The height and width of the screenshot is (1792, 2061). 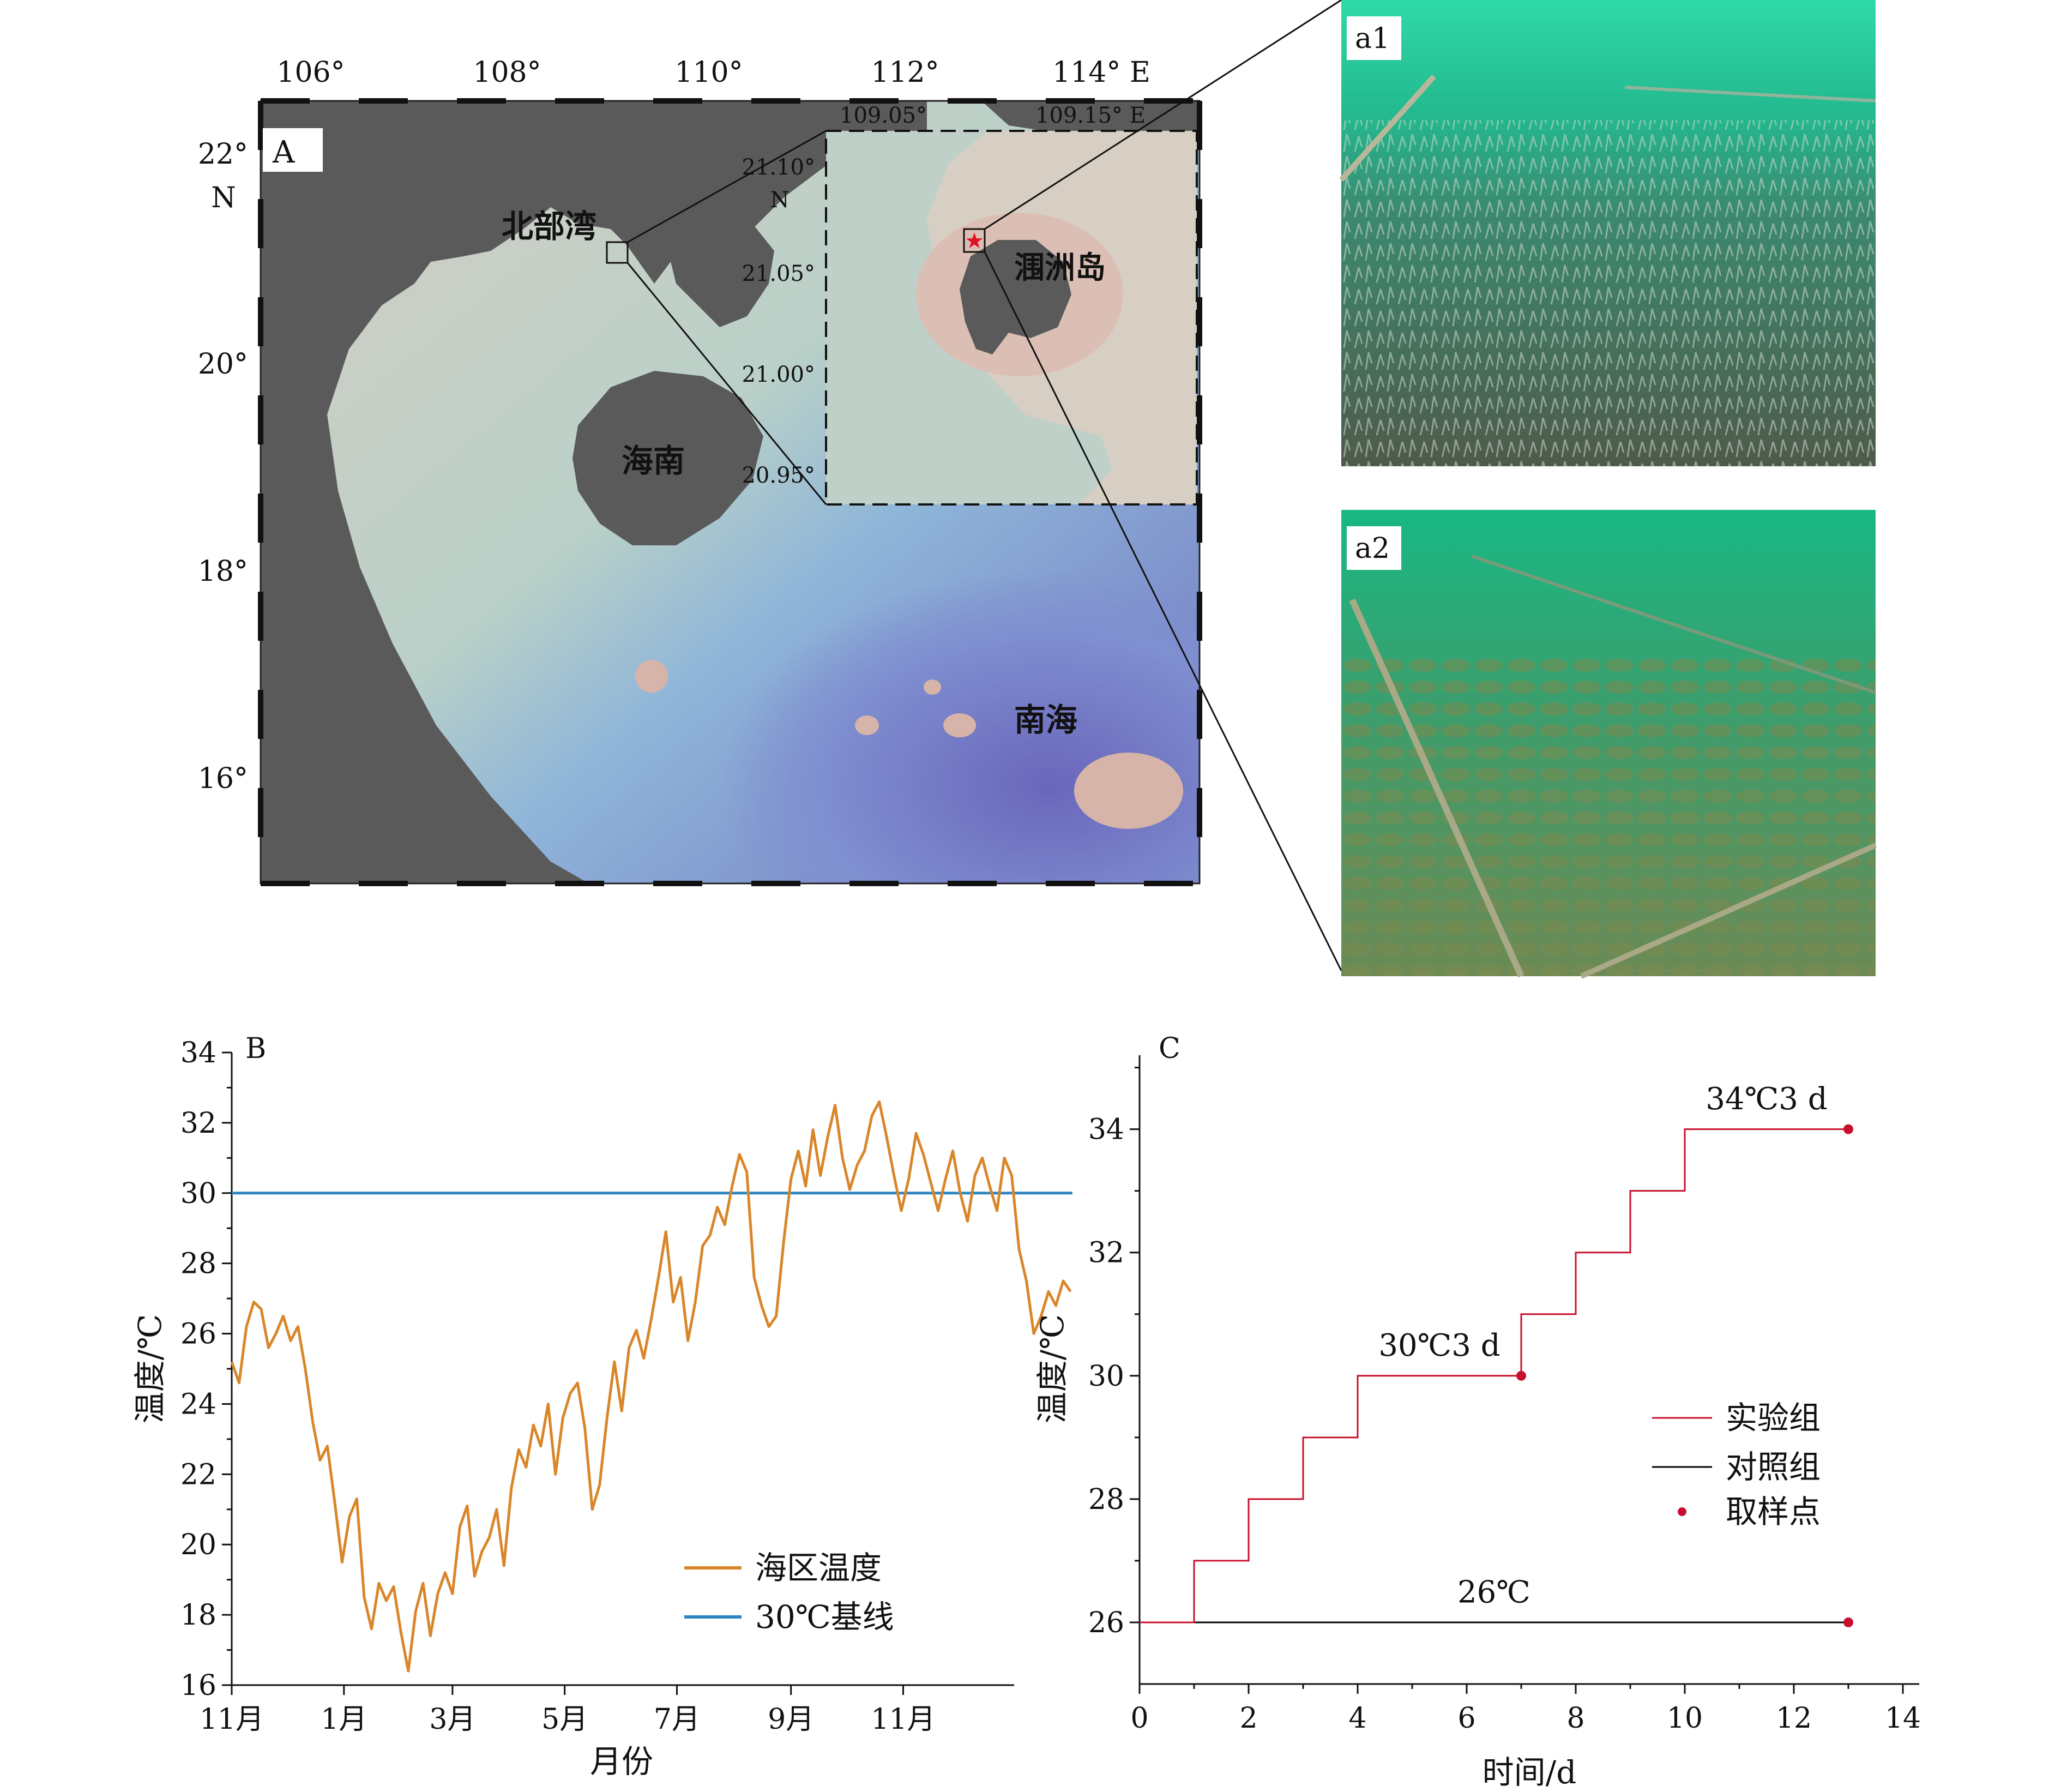 I want to click on panel-a-label: A, so click(x=283, y=152).